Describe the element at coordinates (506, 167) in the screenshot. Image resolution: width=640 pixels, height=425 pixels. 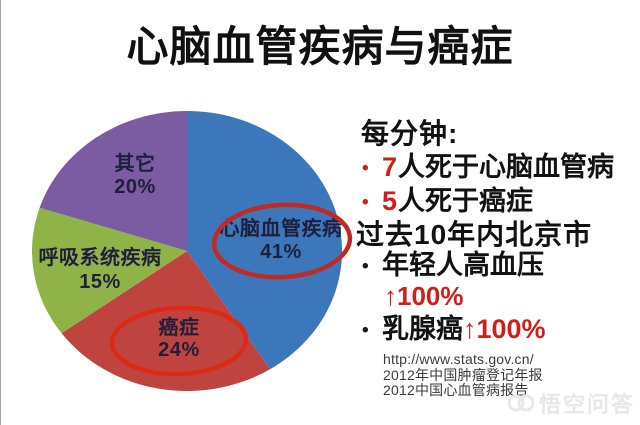
I see `stat-text: 人死于心脑血管病` at that location.